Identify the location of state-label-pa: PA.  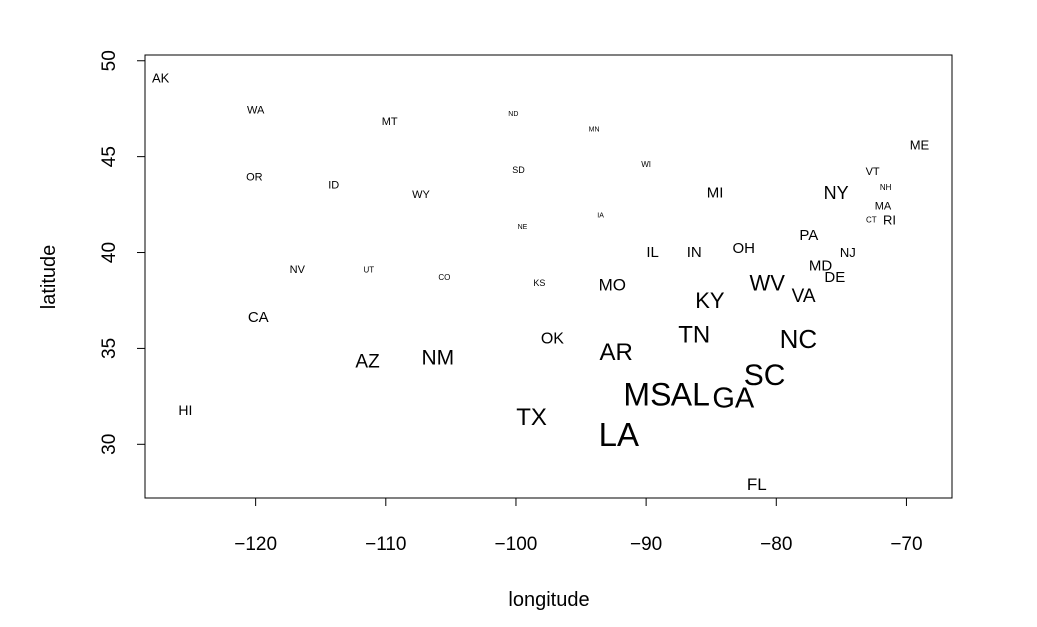
(808, 235).